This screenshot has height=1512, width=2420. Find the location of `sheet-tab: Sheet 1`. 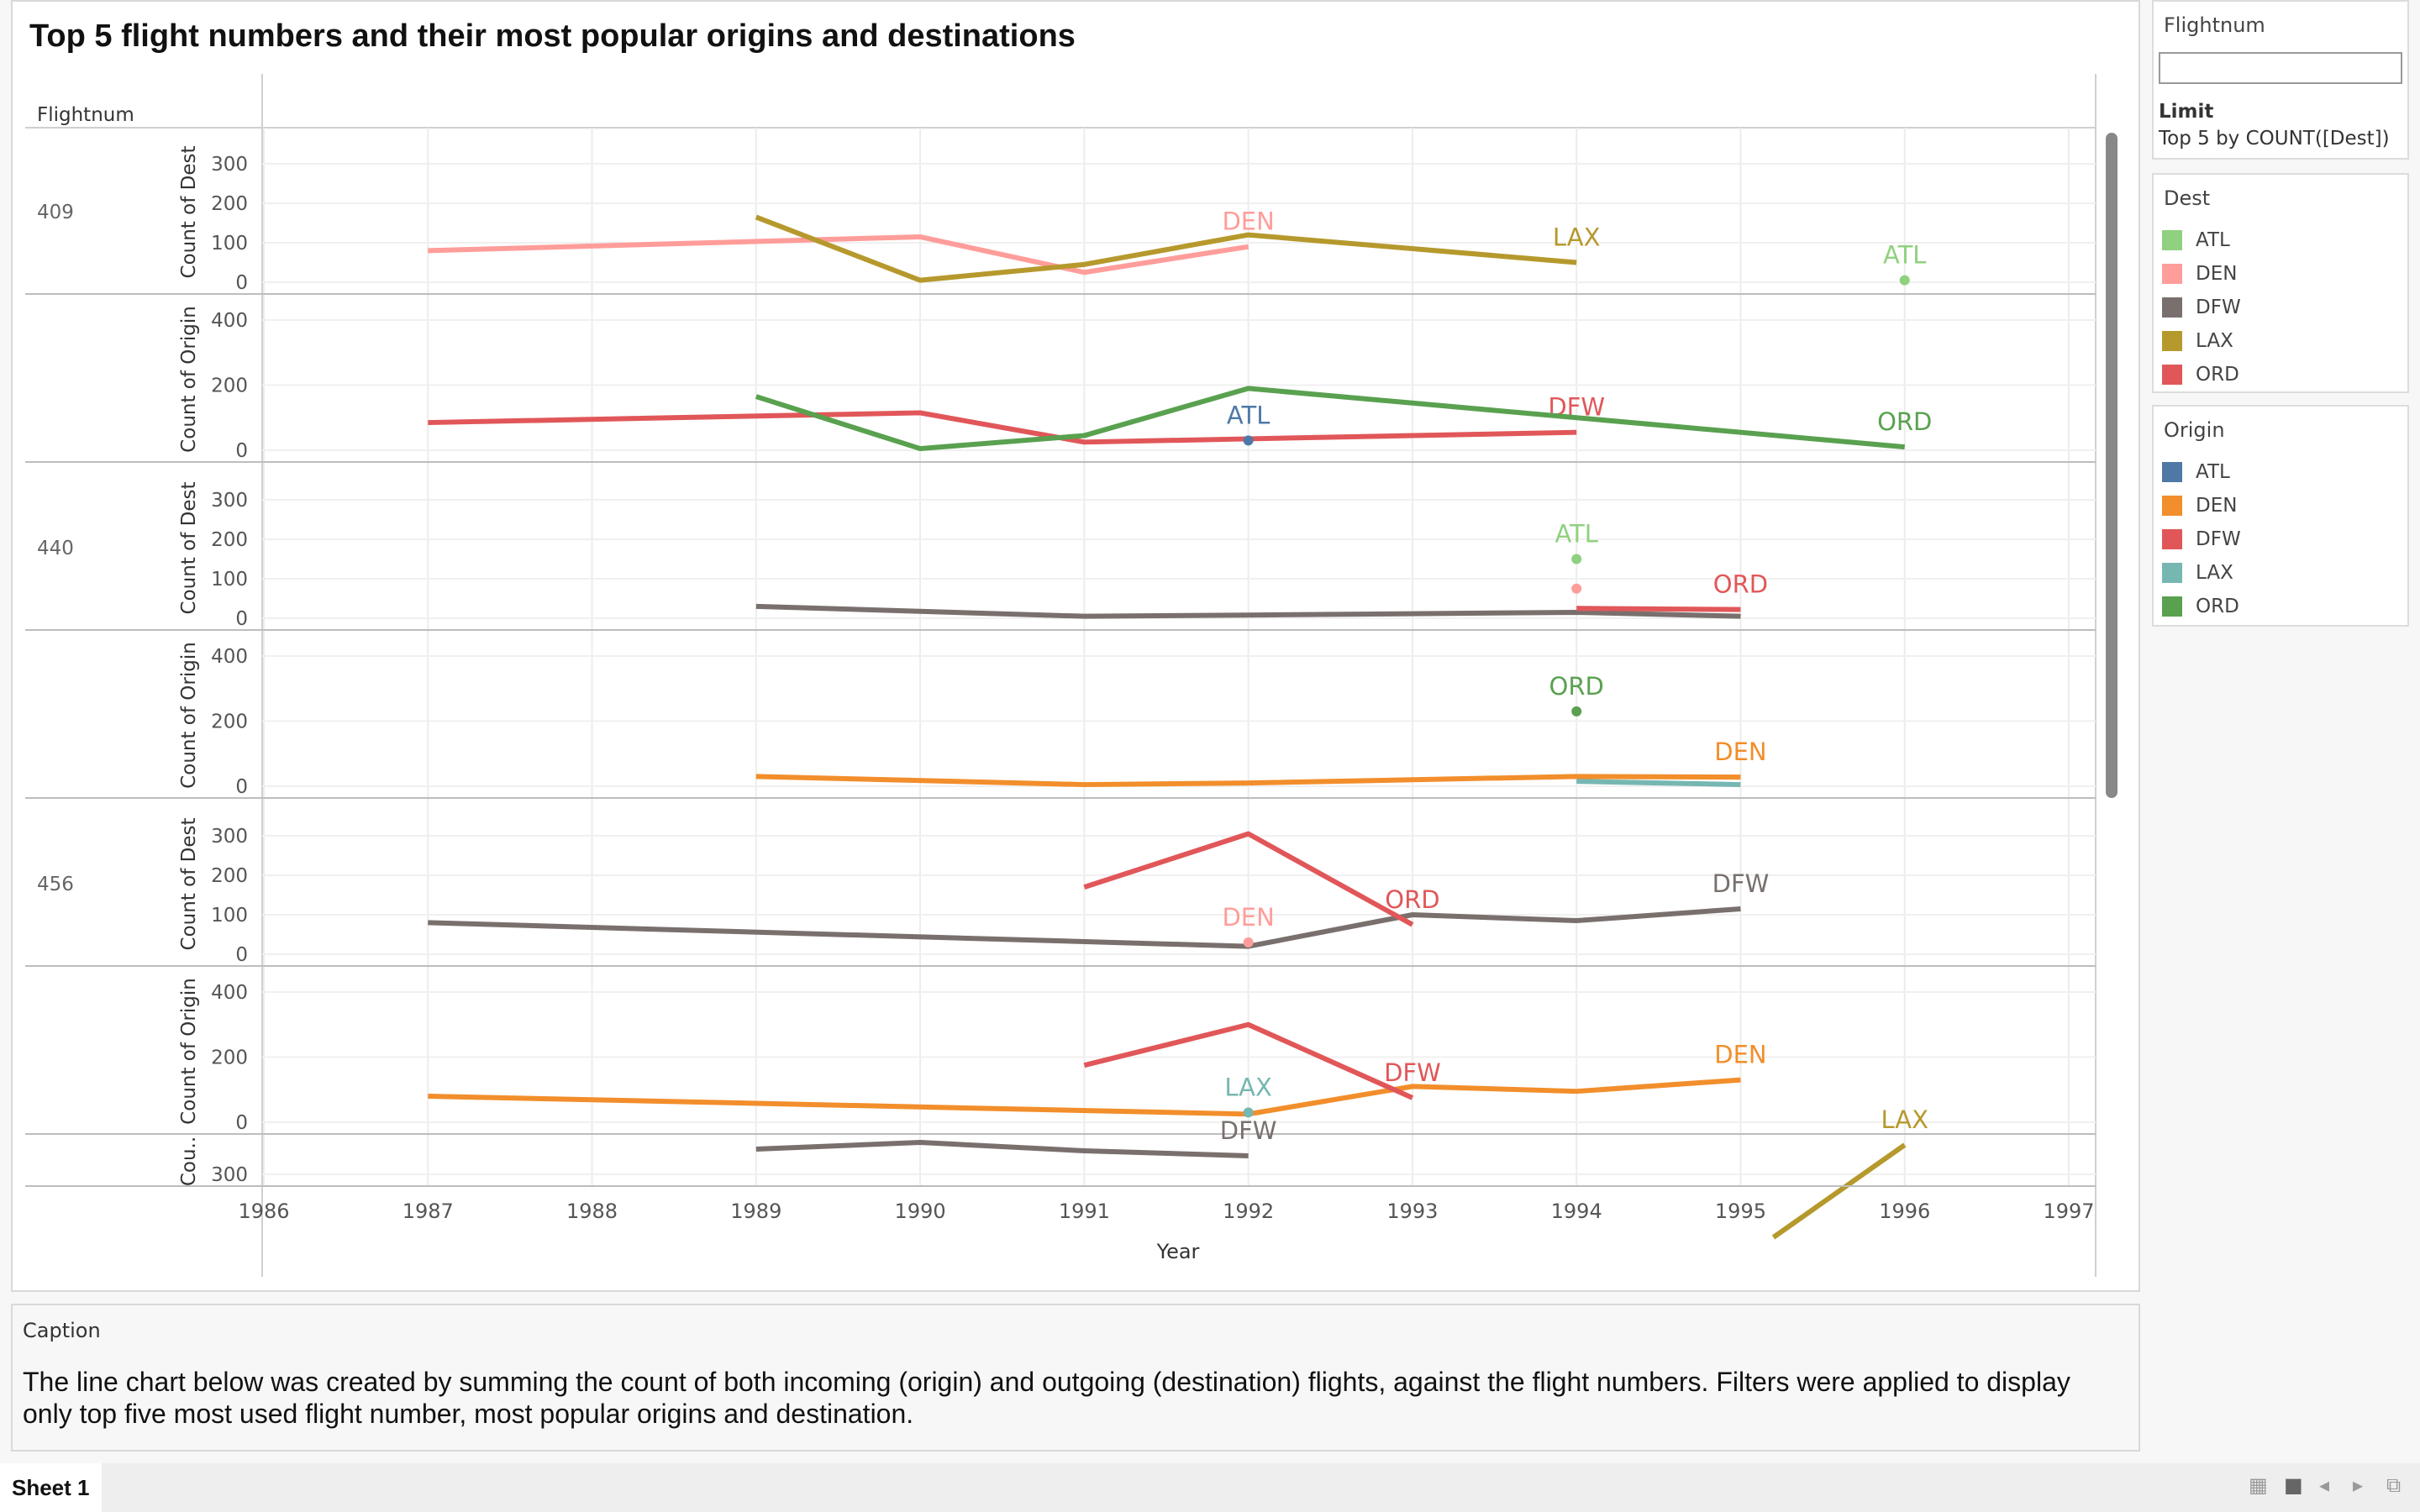

sheet-tab: Sheet 1 is located at coordinates (51, 1487).